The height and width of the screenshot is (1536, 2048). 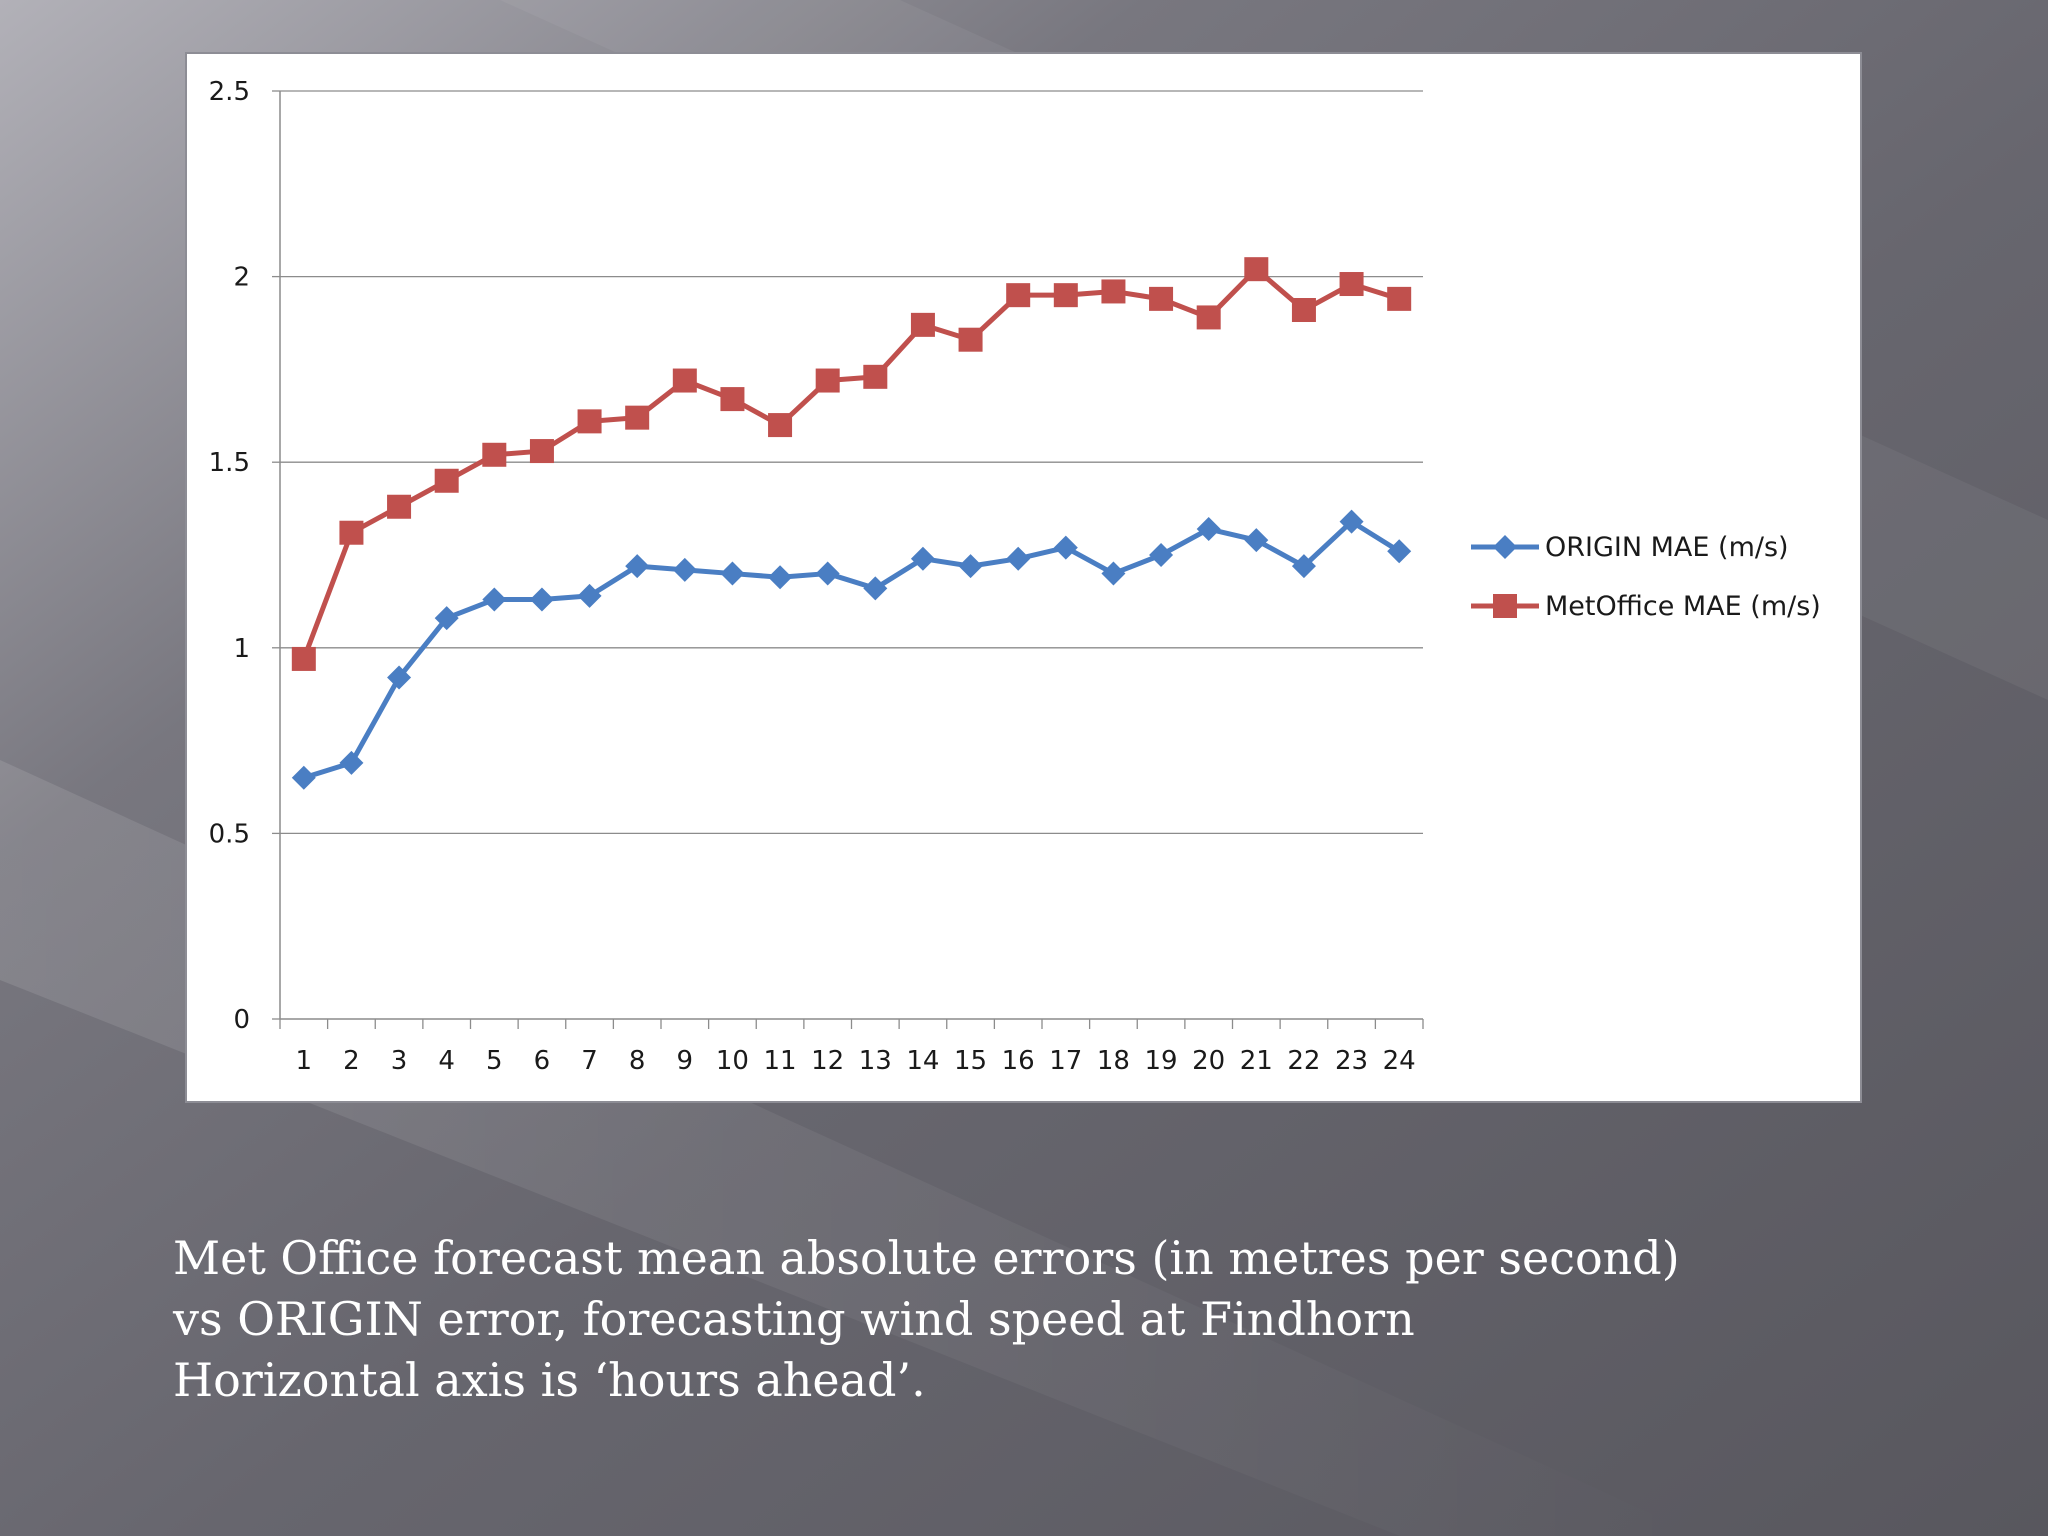 I want to click on x-tick-label: 22, so click(x=1303, y=1061).